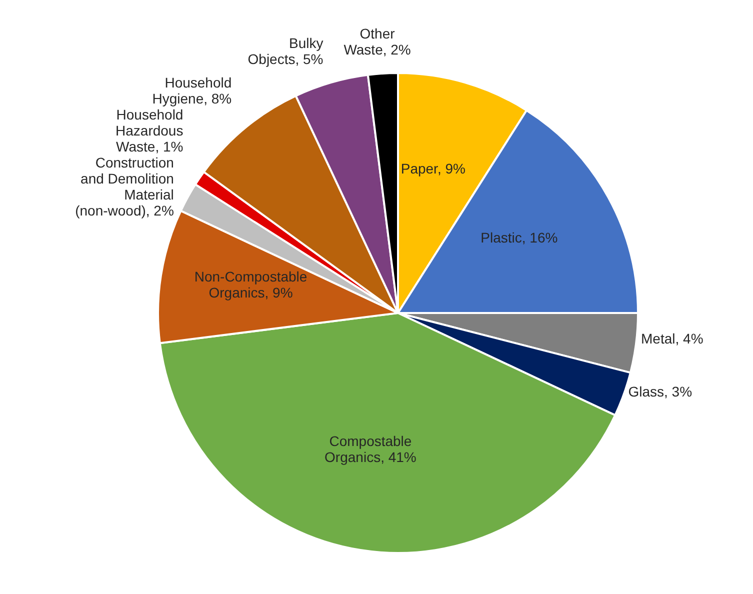 The height and width of the screenshot is (594, 753). Describe the element at coordinates (519, 238) in the screenshot. I see `slice-label: Plastic, 16%` at that location.